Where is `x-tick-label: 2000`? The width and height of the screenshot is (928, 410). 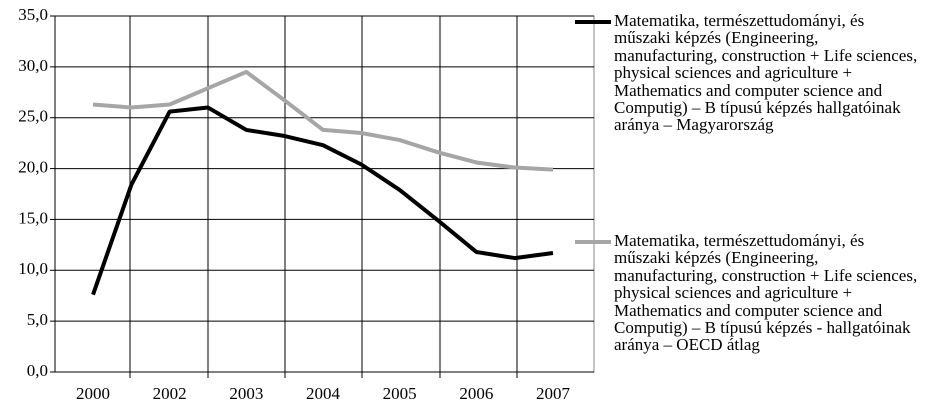
x-tick-label: 2000 is located at coordinates (93, 393).